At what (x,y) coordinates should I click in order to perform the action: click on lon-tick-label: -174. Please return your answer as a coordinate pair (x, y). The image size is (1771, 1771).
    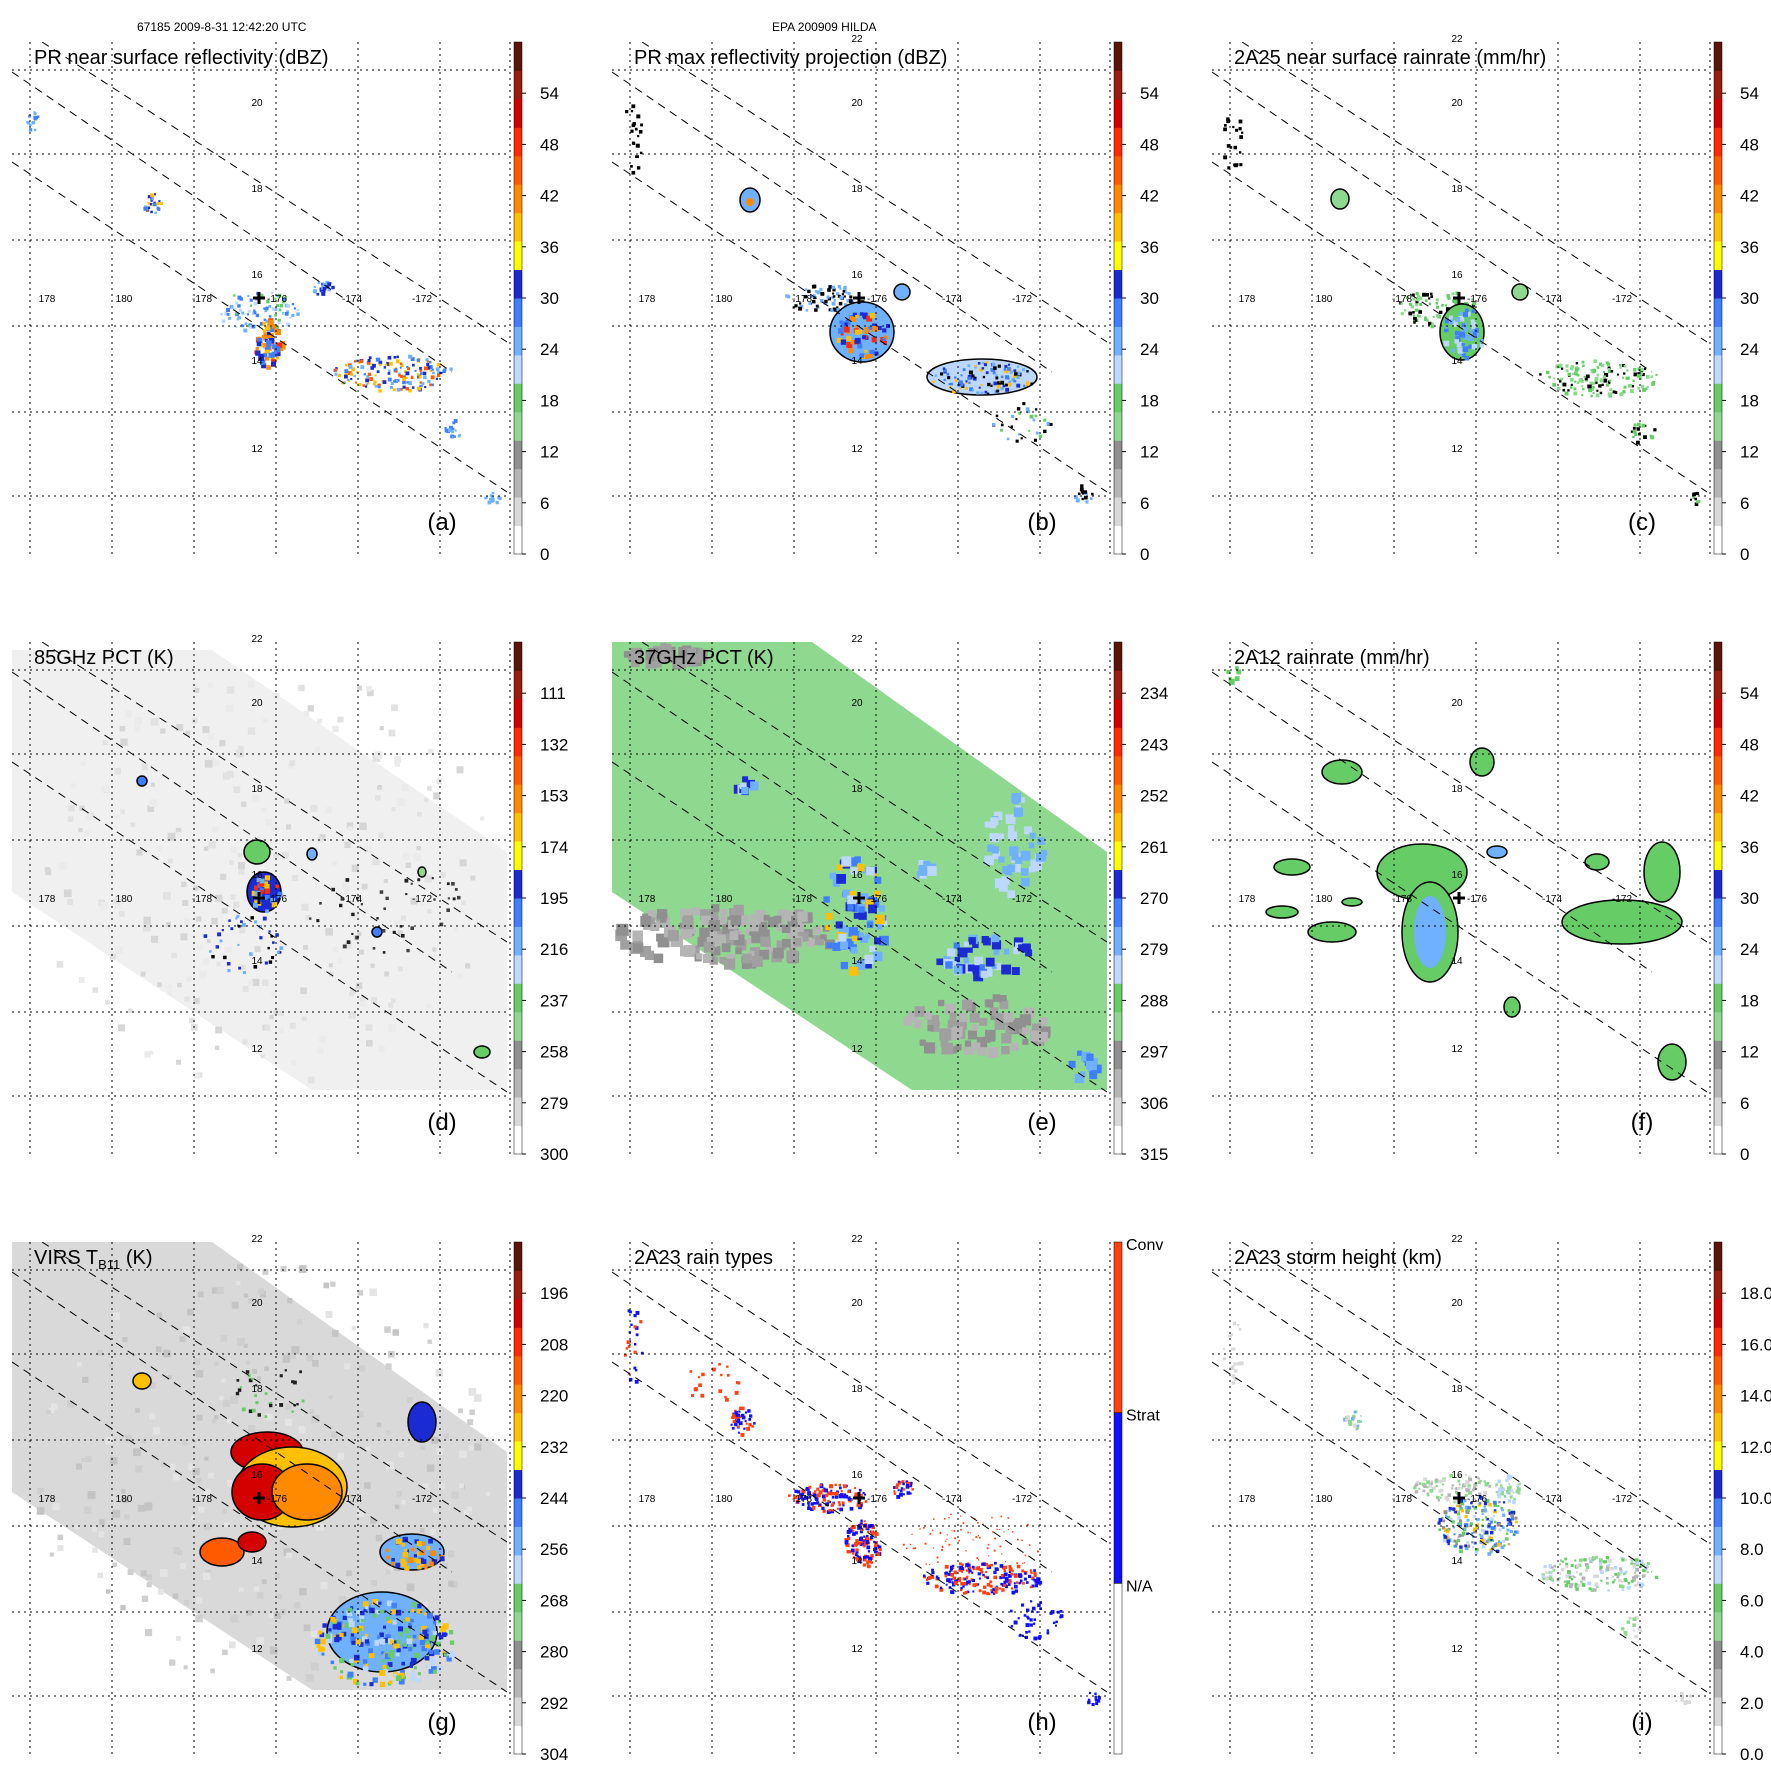
    Looking at the image, I should click on (952, 299).